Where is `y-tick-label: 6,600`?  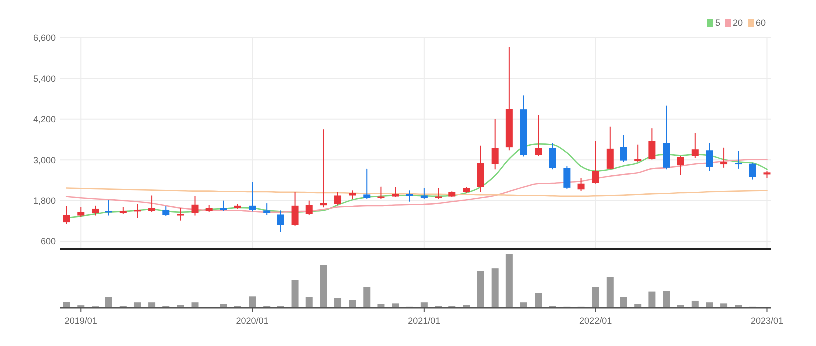 y-tick-label: 6,600 is located at coordinates (44, 38).